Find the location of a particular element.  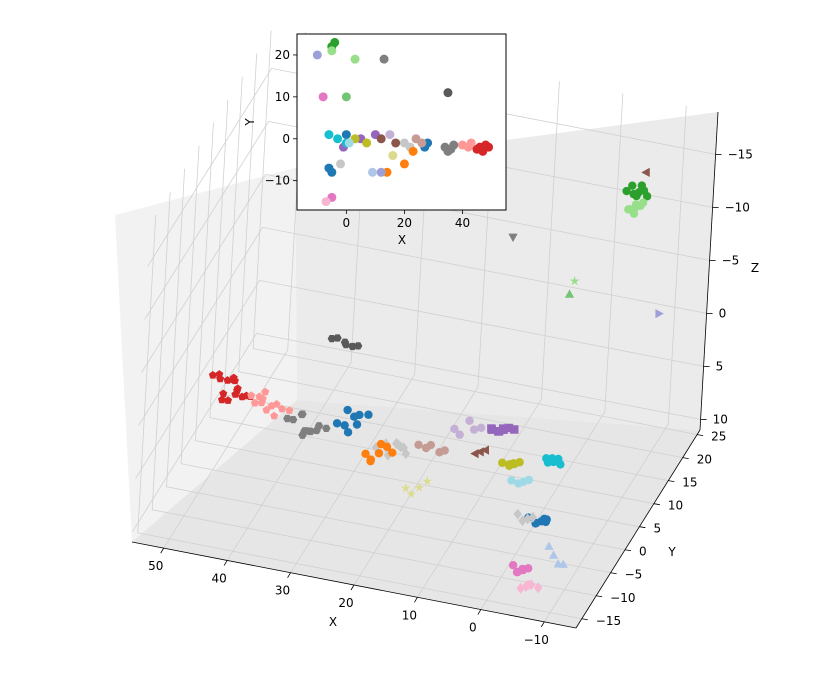

y-tick-label: 15 is located at coordinates (689, 483).